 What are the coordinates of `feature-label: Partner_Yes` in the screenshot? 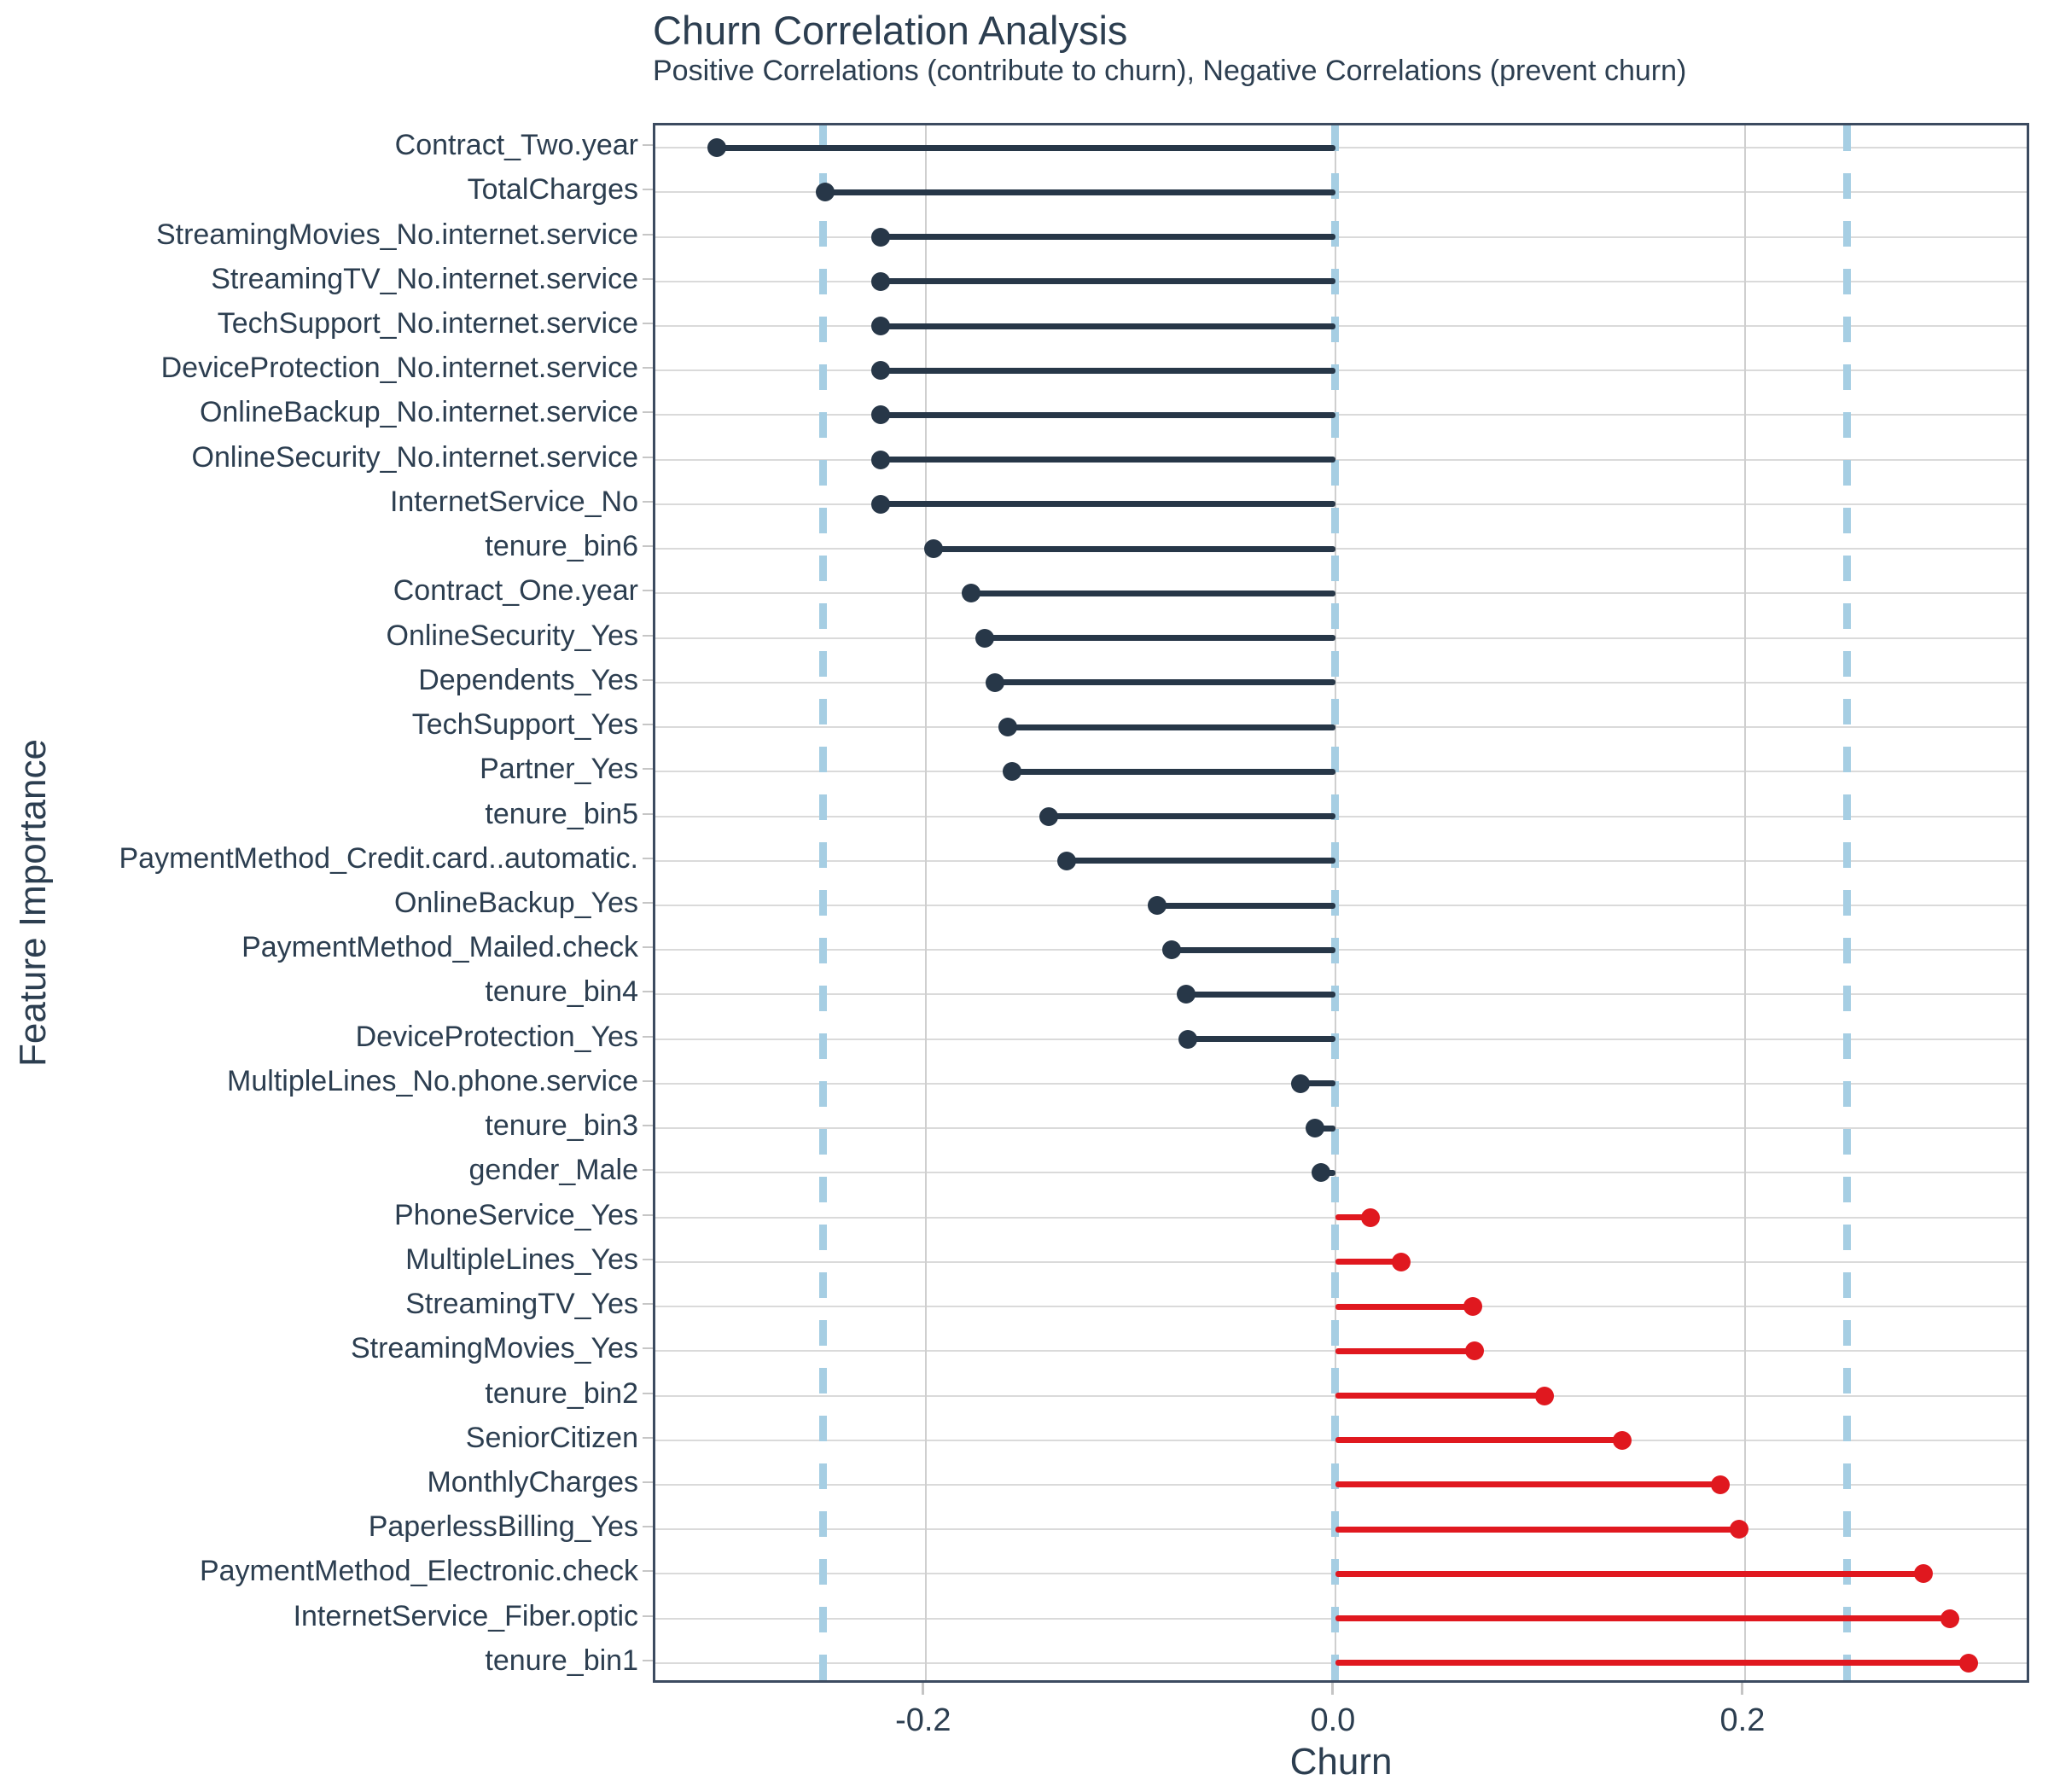 It's located at (559, 769).